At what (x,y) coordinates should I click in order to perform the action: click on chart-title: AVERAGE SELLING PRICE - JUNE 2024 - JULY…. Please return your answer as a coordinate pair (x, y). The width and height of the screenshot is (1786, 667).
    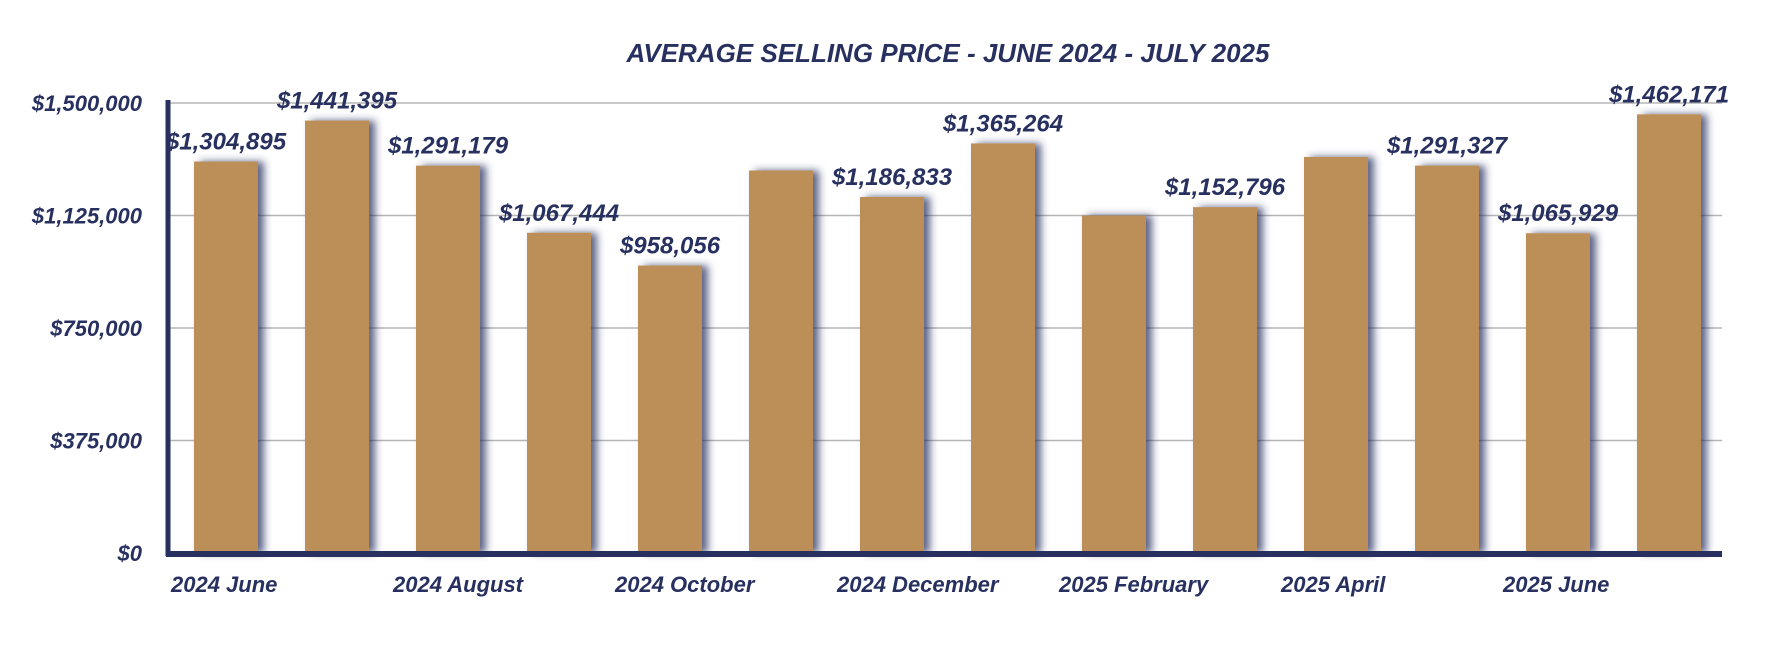
    Looking at the image, I should click on (948, 53).